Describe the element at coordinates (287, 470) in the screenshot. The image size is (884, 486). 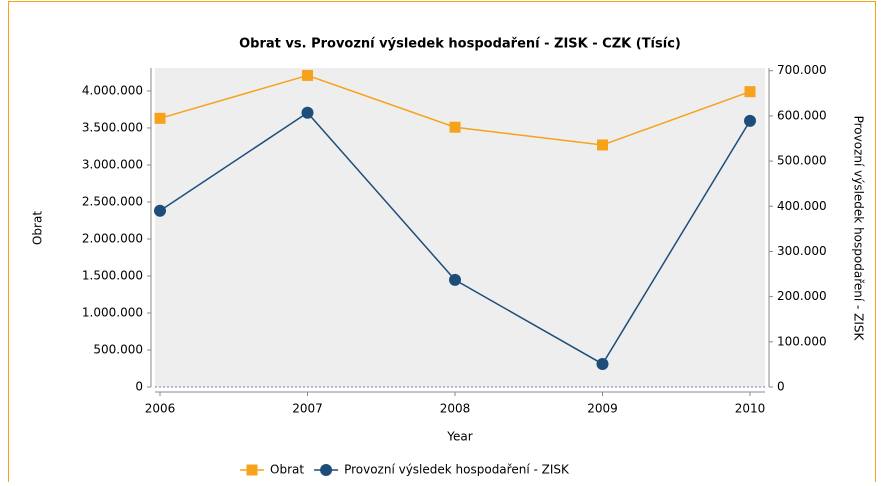
I see `legend-label: Obrat` at that location.